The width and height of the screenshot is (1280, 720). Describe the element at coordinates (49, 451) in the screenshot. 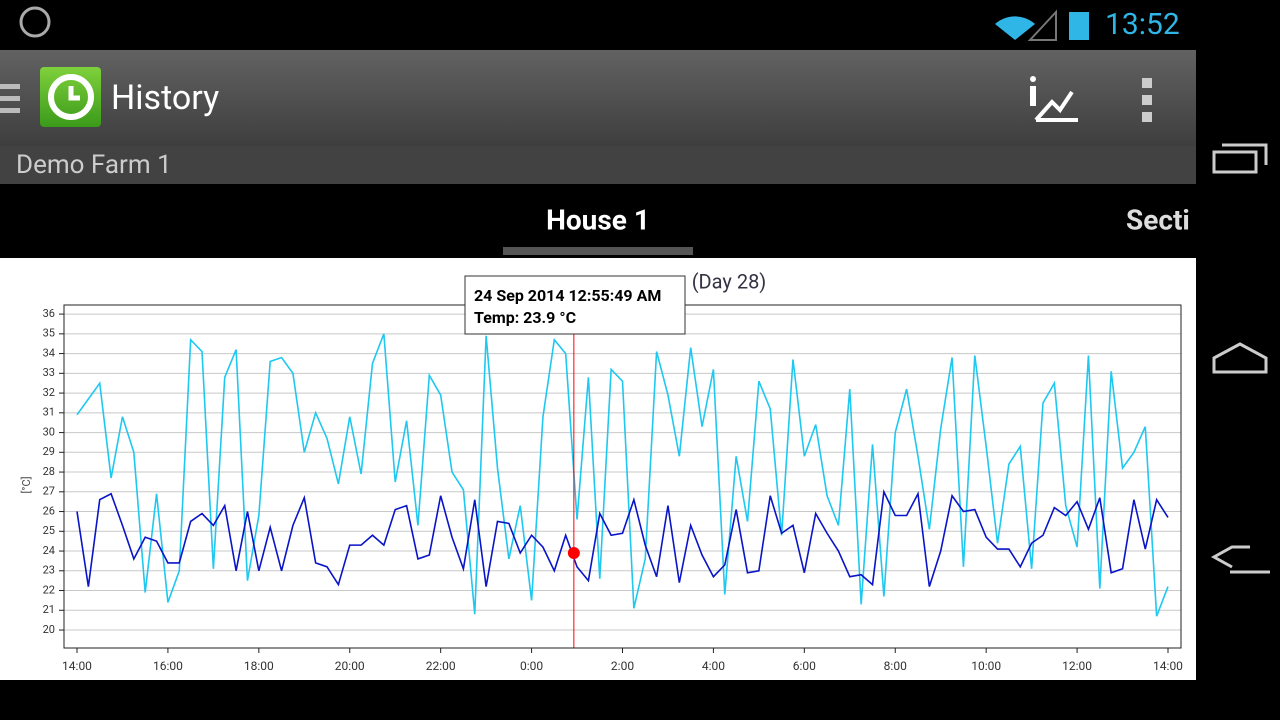

I see `y-tick-label: 29` at that location.